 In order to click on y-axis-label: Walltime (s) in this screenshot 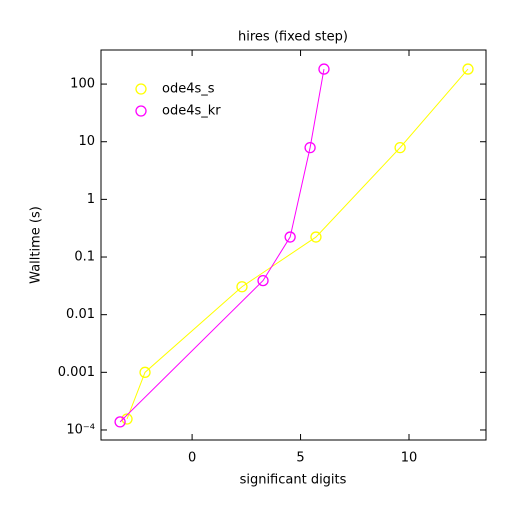, I will do `click(36, 245)`.